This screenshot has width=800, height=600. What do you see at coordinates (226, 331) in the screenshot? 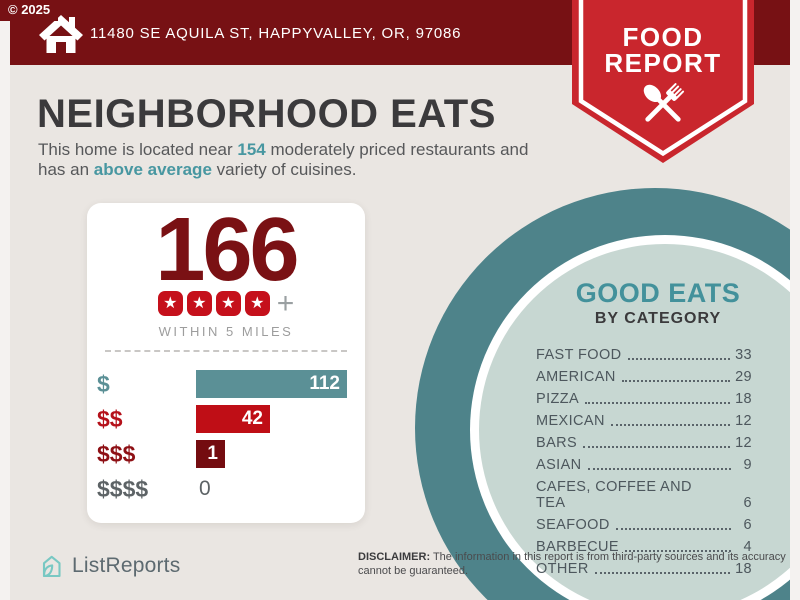
I see `radius-caption: WITHIN 5 MILES` at bounding box center [226, 331].